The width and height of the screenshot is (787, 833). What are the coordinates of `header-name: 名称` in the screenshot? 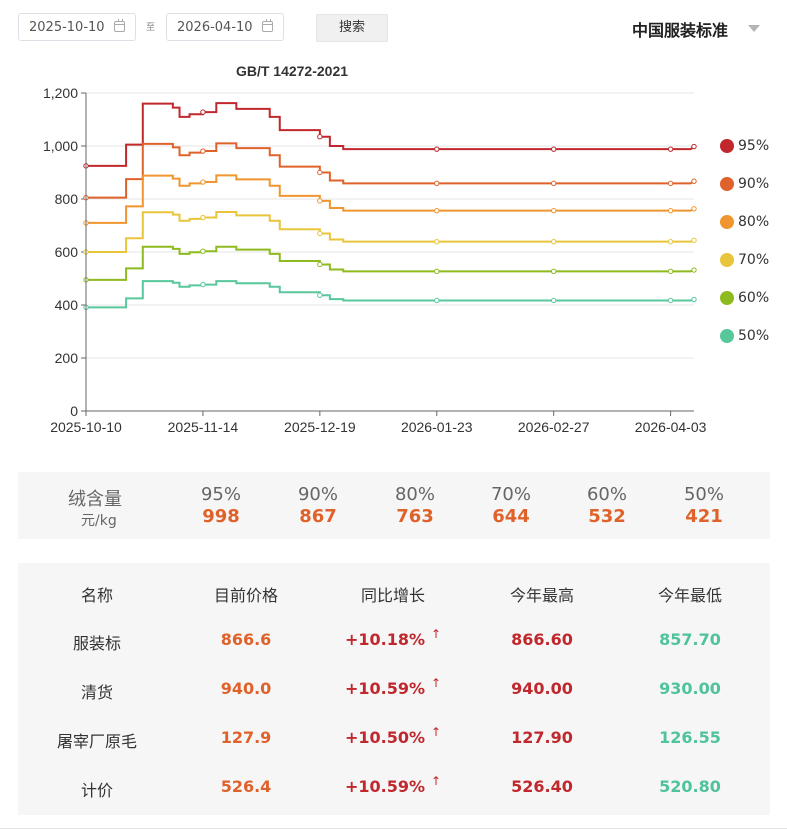 It's located at (96, 595).